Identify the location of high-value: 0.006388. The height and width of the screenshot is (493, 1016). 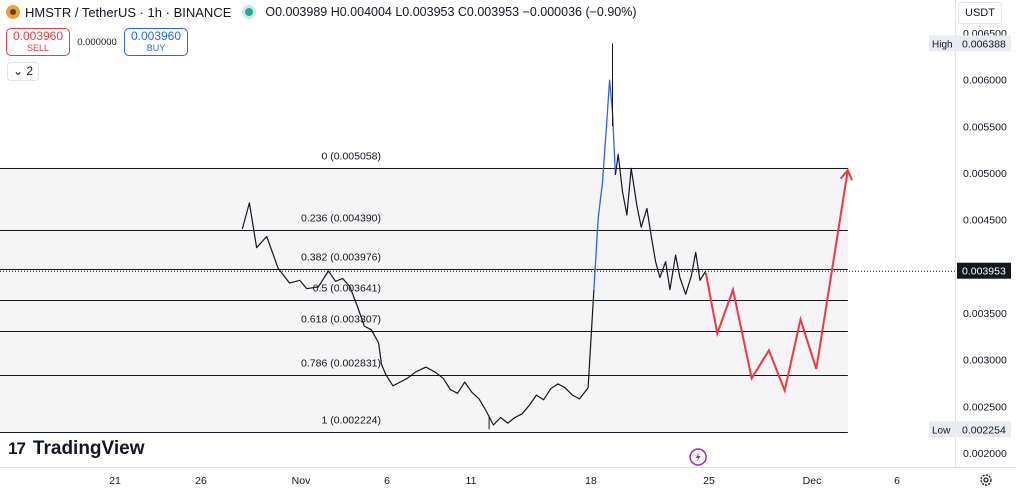
(984, 44).